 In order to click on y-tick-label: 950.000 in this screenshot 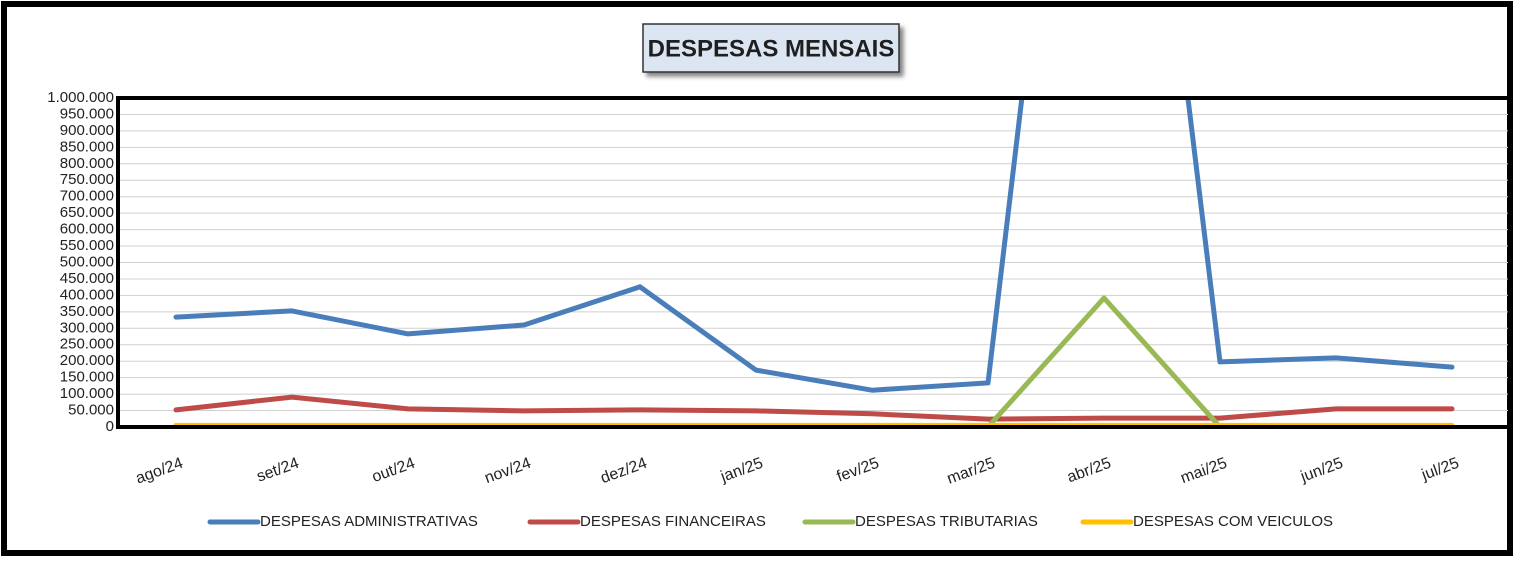, I will do `click(87, 113)`.